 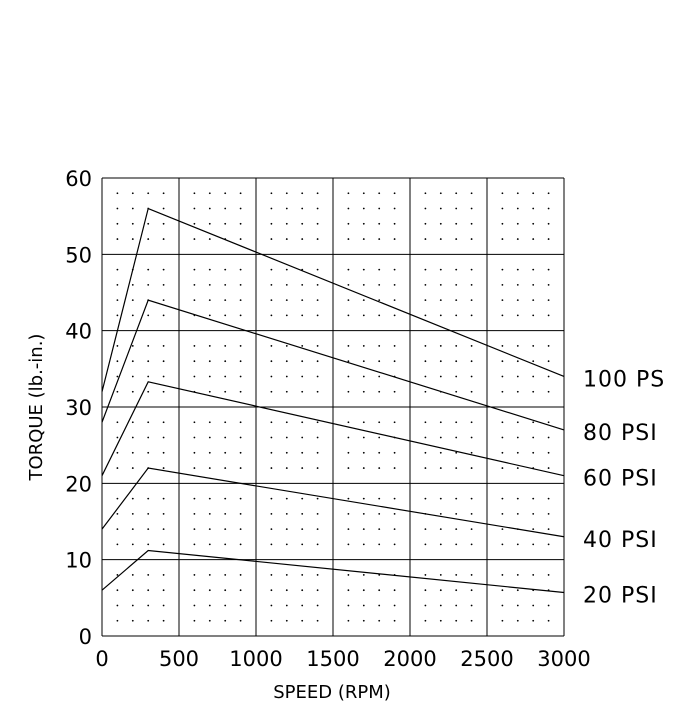 I want to click on y-tick-label: 10, so click(x=78, y=561).